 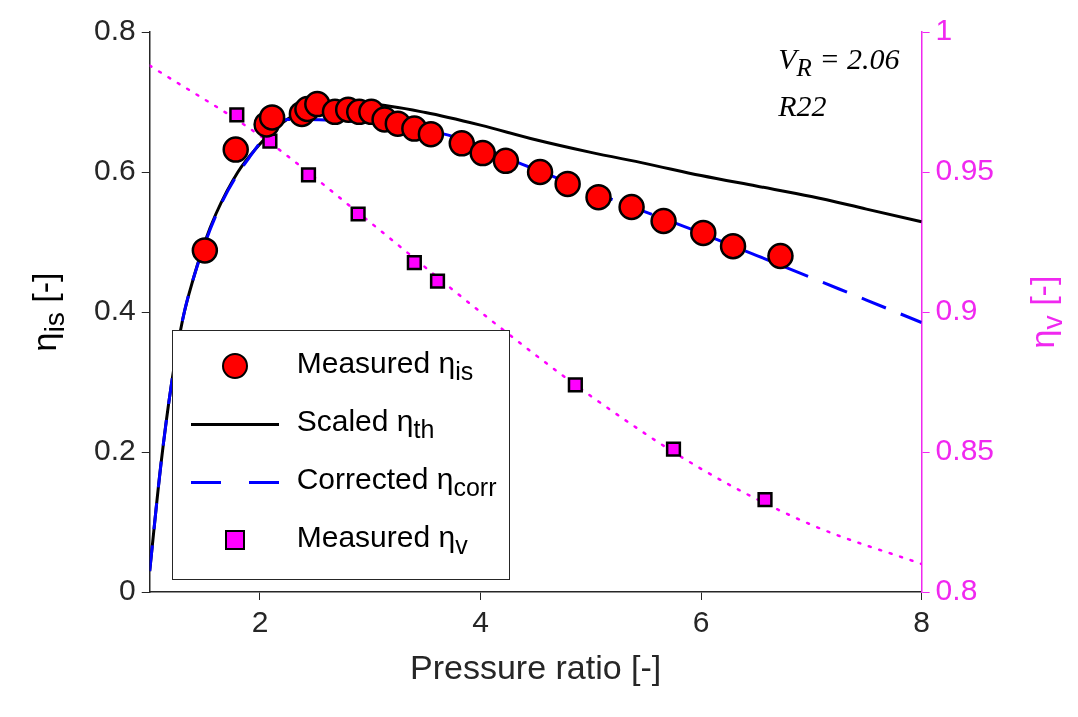 I want to click on x-tick-label: 4, so click(x=480, y=622).